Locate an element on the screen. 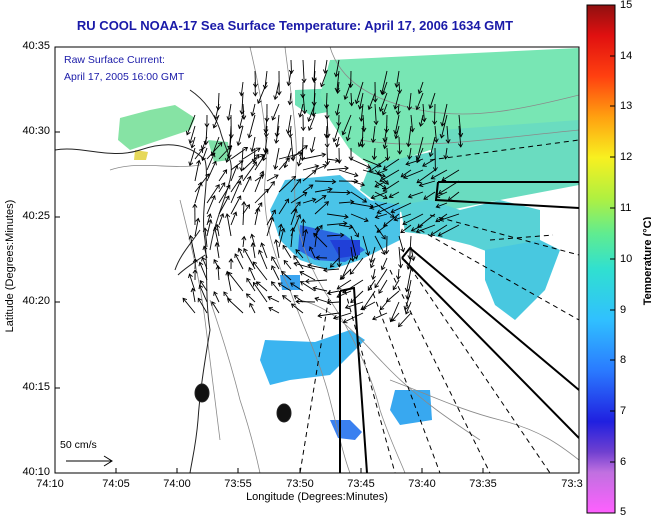 The height and width of the screenshot is (519, 651). y-tick-label: 40:10 is located at coordinates (36, 472).